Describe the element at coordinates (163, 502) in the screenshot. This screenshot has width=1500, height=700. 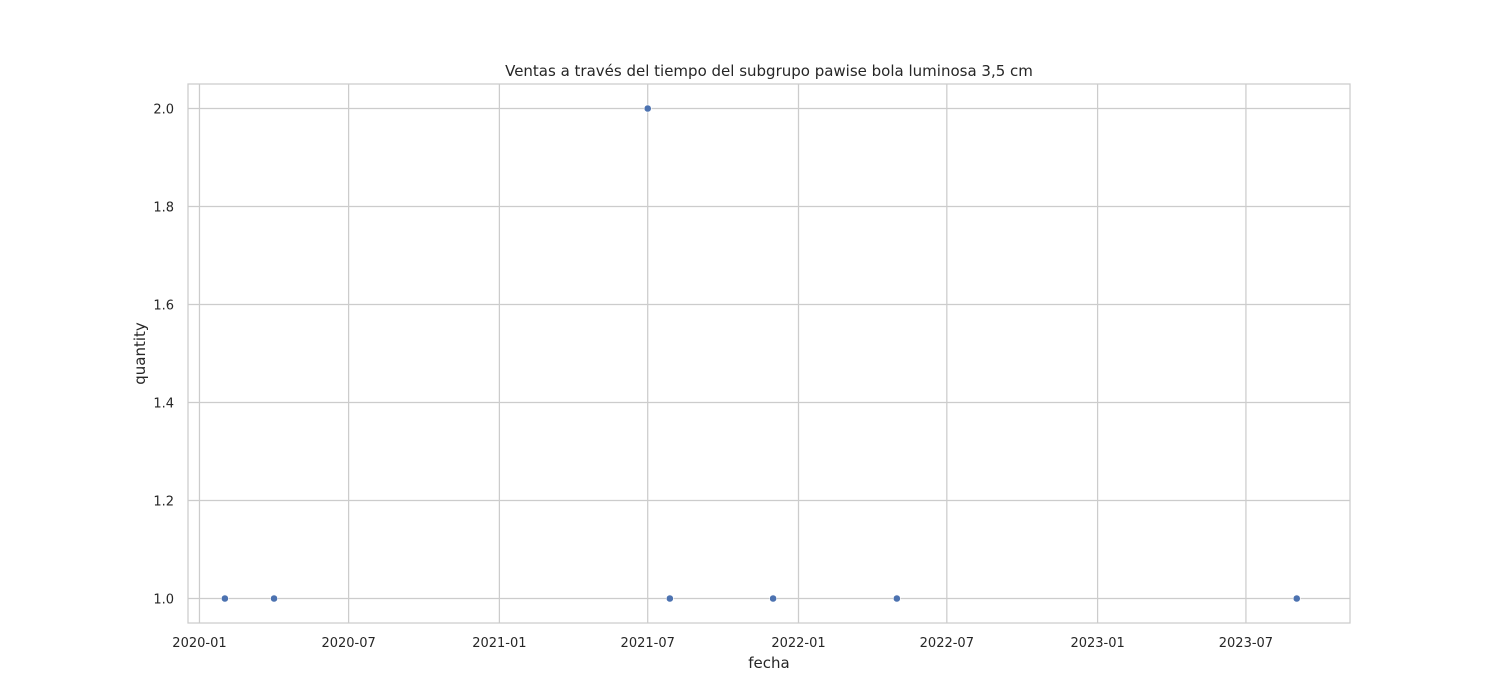
I see `y-tick-label: 1.2` at that location.